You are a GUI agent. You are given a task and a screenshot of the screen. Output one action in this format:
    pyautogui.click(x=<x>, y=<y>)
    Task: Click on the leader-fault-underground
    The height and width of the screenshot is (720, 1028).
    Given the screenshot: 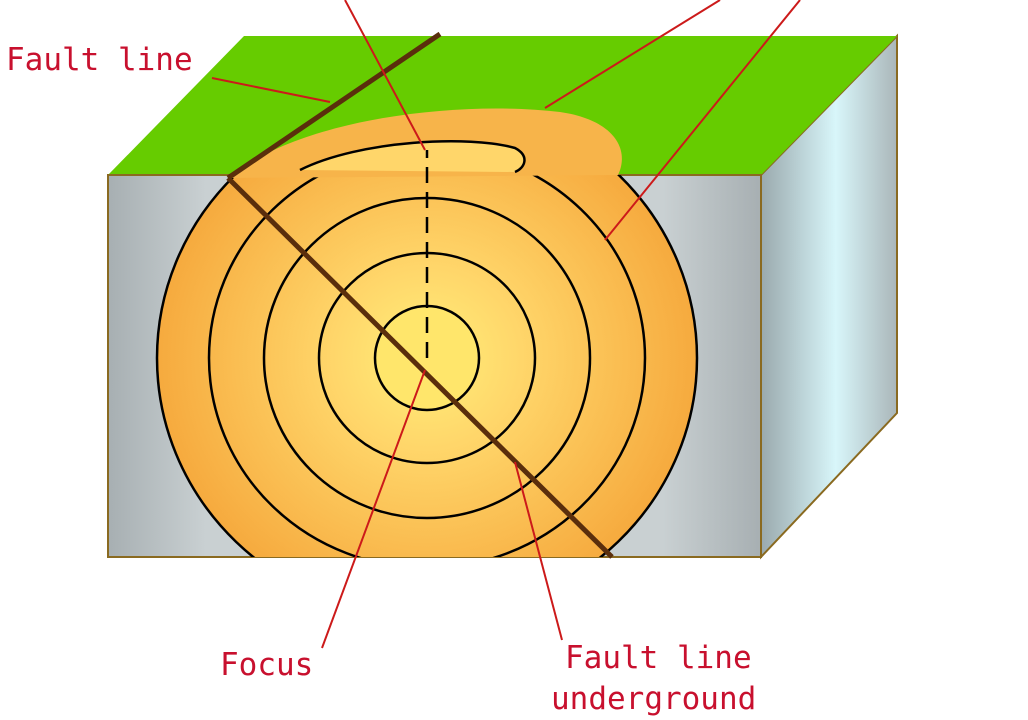 What is the action you would take?
    pyautogui.click(x=538, y=551)
    